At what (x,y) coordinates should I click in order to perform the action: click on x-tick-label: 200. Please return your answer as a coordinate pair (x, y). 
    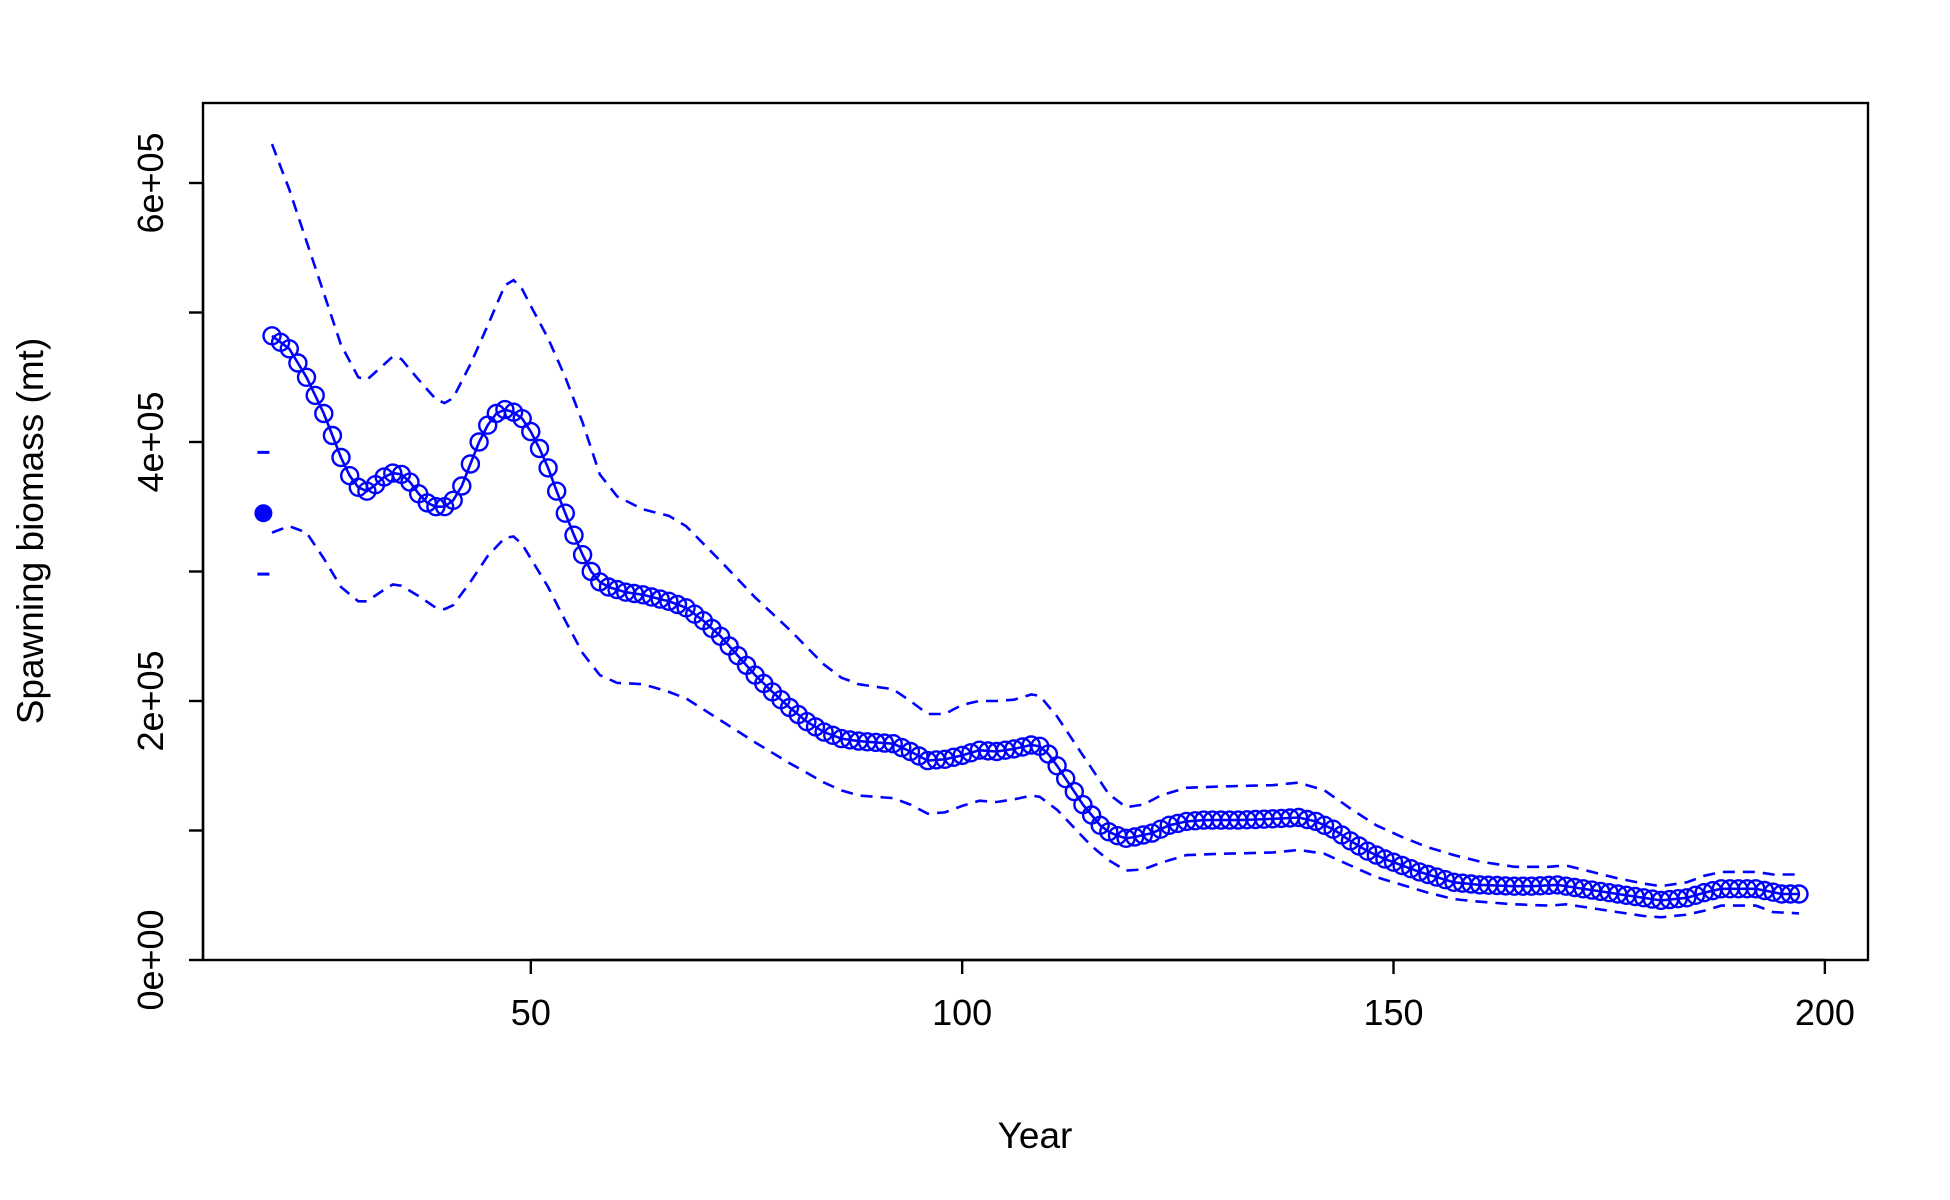
    Looking at the image, I should click on (1825, 1012).